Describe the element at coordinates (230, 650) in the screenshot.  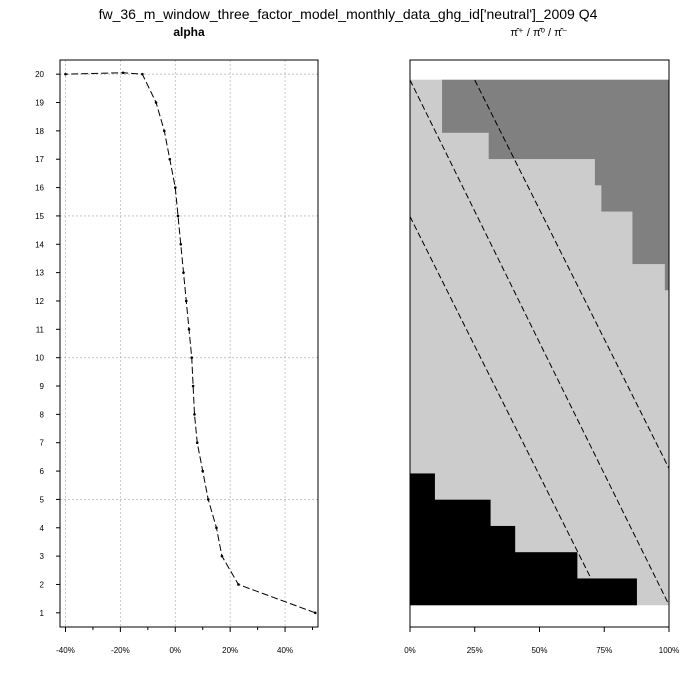
I see `x-tick-label: 20%` at that location.